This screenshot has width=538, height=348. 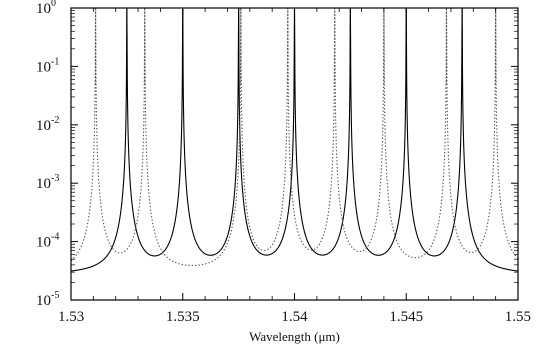 What do you see at coordinates (183, 317) in the screenshot?
I see `x-tick-label: 1.535` at bounding box center [183, 317].